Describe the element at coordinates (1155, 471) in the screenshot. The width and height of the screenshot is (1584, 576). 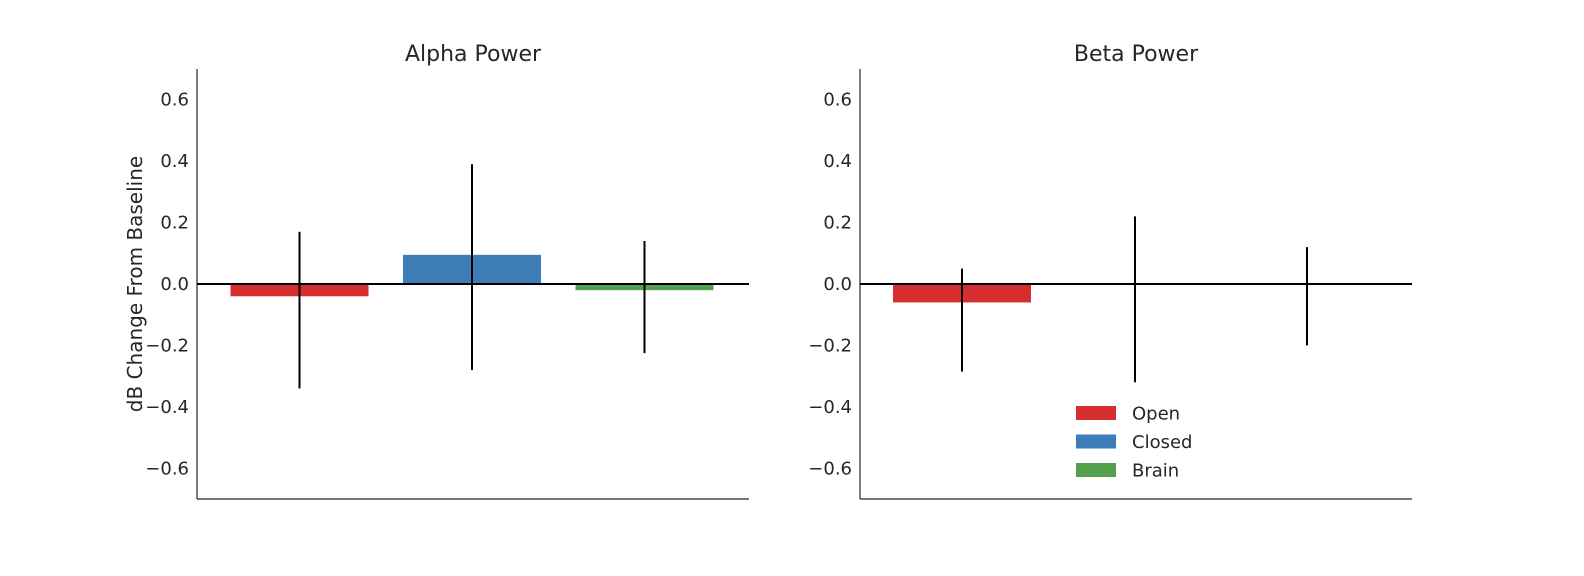
I see `legend-label-brain: Brain` at that location.